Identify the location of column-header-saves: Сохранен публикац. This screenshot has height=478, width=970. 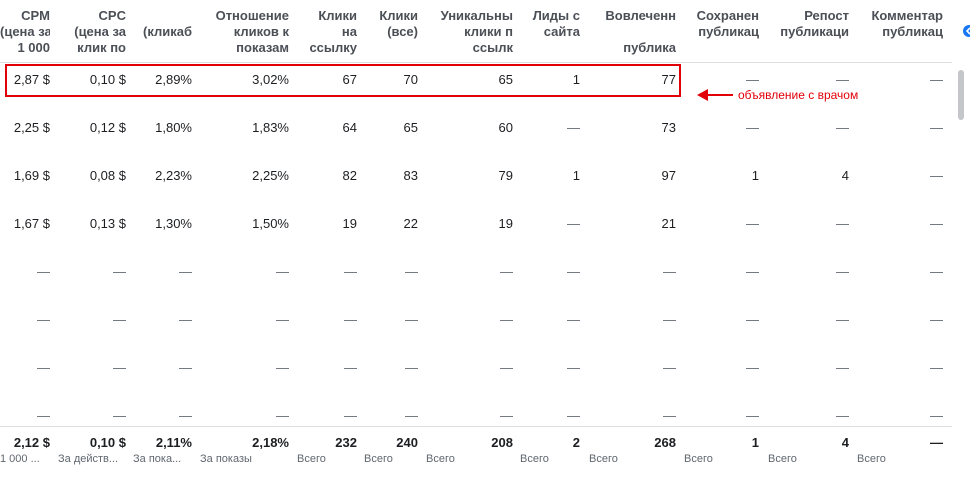
(719, 31).